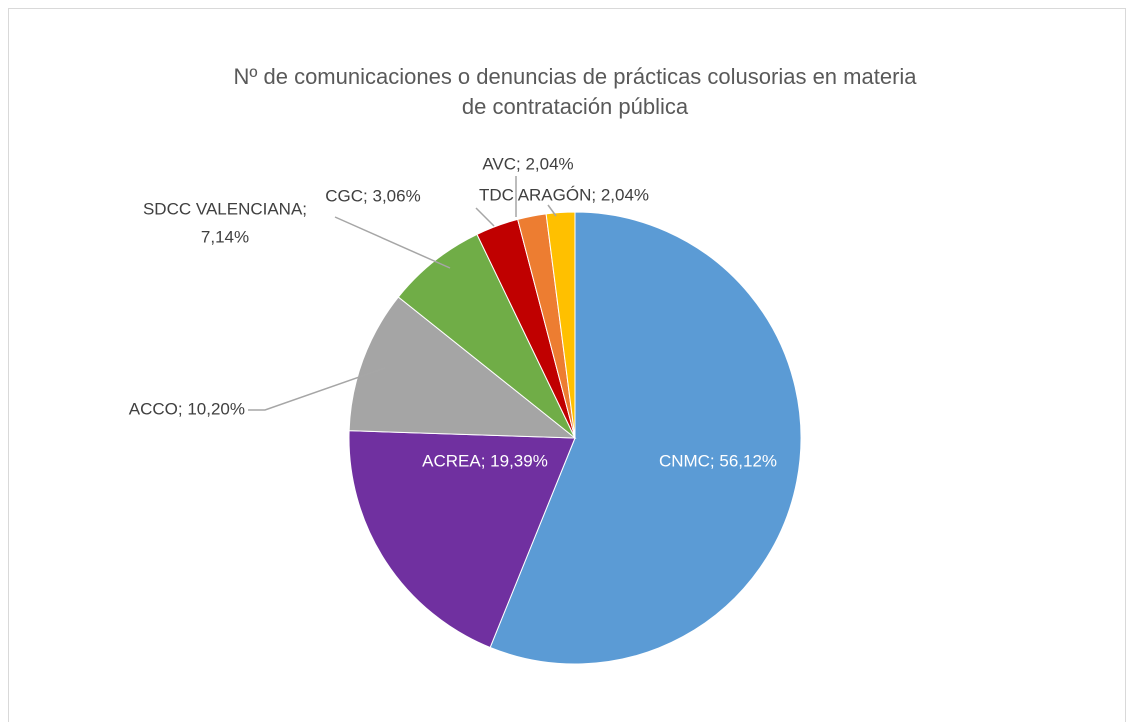  I want to click on data-label: SDCC VALENCIANA;, so click(225, 208).